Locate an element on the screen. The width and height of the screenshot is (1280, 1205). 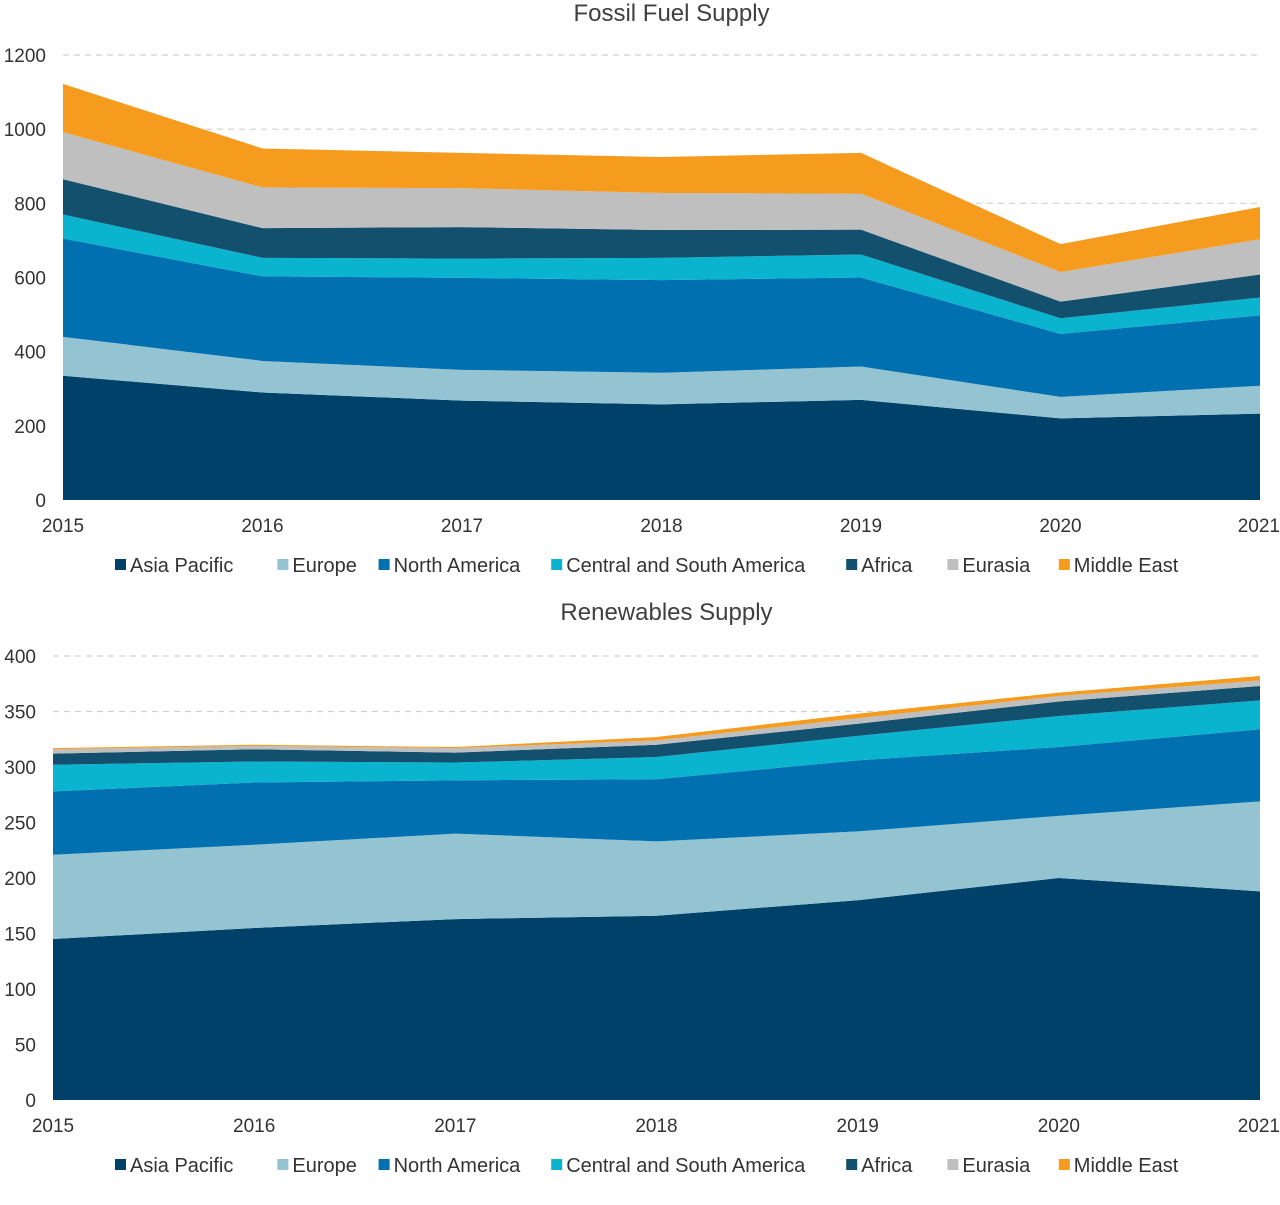
y-tick-label: 800 is located at coordinates (30, 204).